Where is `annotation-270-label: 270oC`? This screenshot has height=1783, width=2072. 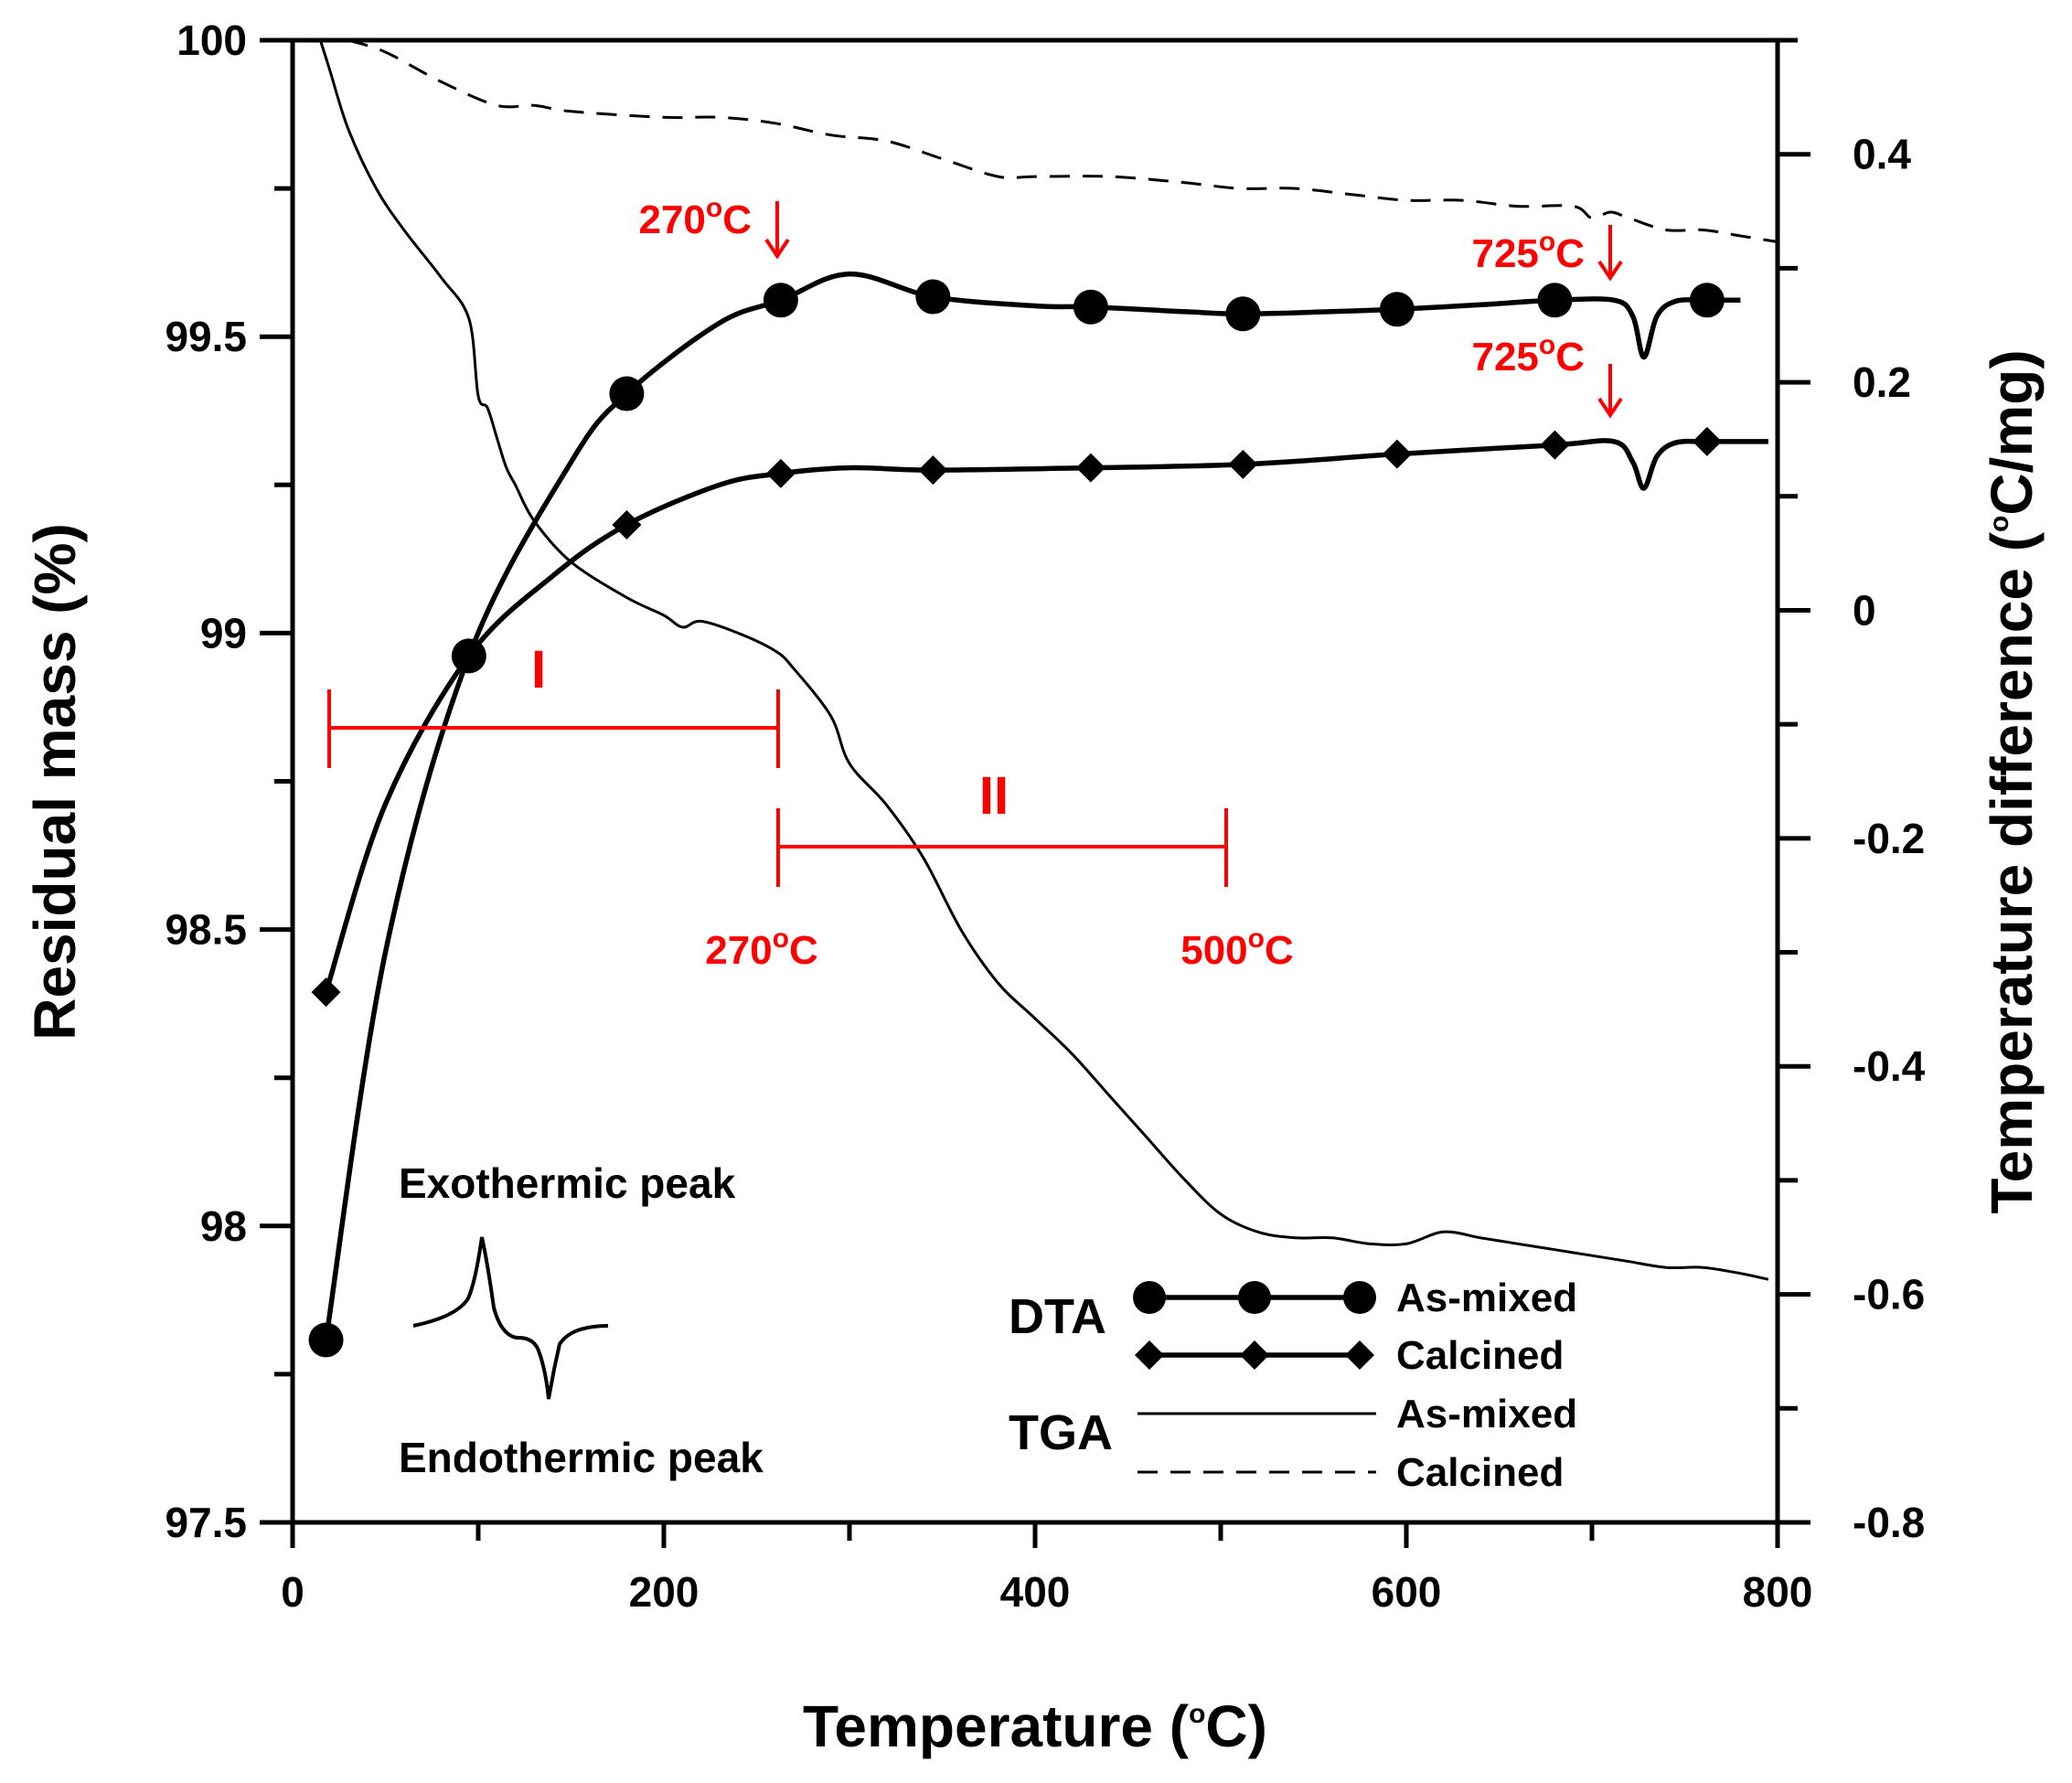 annotation-270-label: 270oC is located at coordinates (695, 217).